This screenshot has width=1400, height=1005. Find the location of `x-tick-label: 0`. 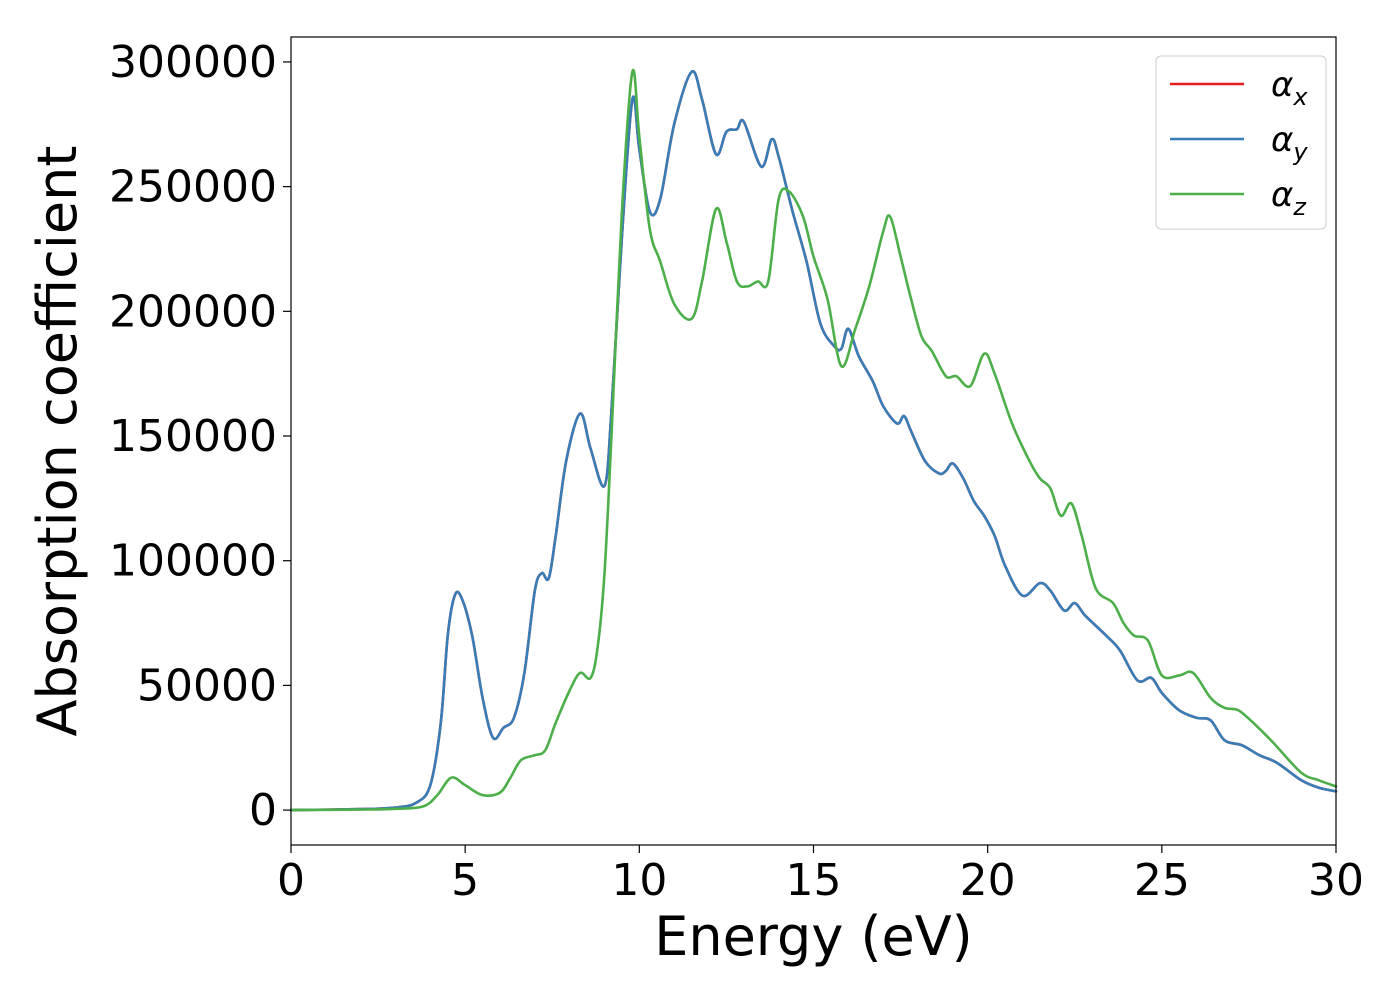

x-tick-label: 0 is located at coordinates (291, 880).